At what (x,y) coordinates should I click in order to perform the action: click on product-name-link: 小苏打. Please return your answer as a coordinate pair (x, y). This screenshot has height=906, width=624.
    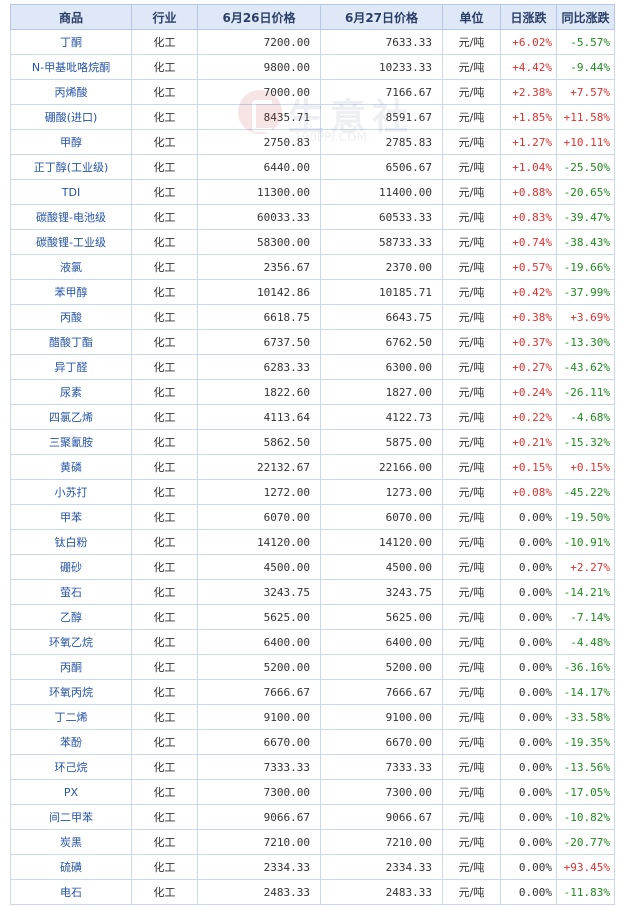
    Looking at the image, I should click on (71, 492).